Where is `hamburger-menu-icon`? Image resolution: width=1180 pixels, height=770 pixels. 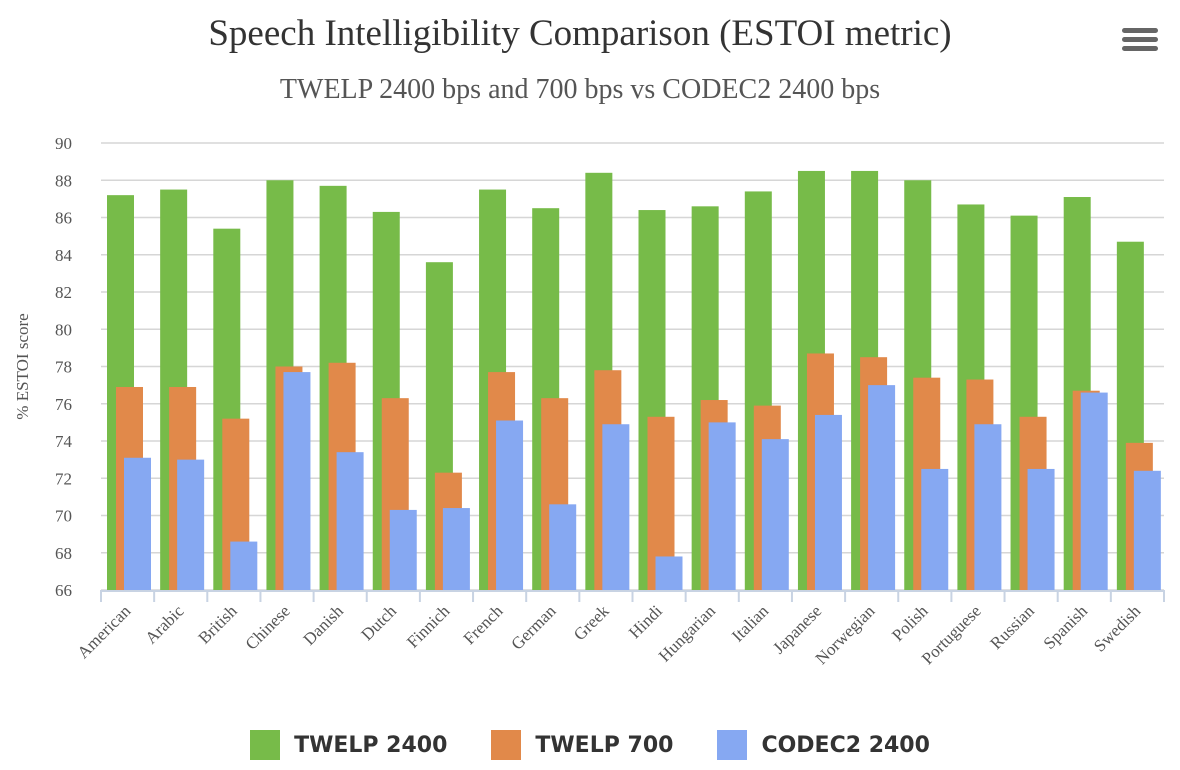
hamburger-menu-icon is located at coordinates (1140, 43).